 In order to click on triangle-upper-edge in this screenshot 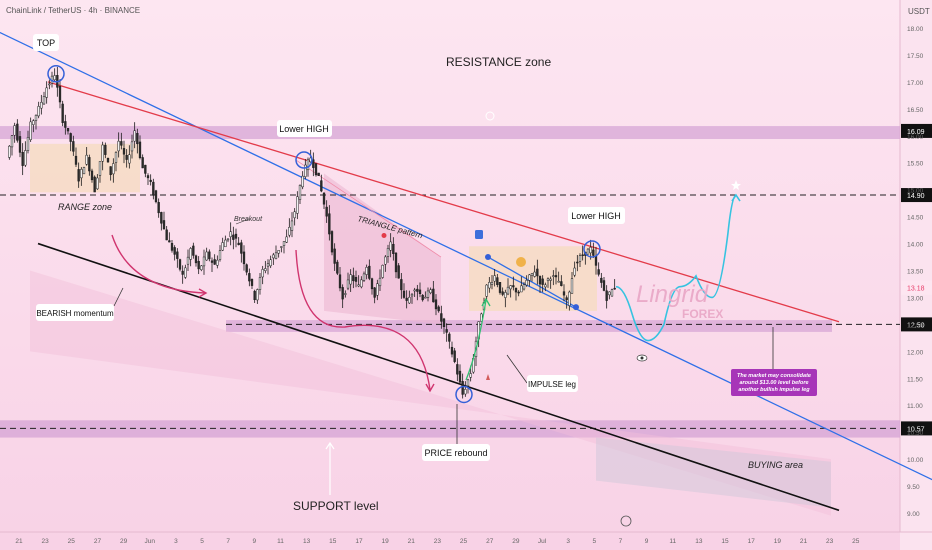, I will do `click(368, 208)`.